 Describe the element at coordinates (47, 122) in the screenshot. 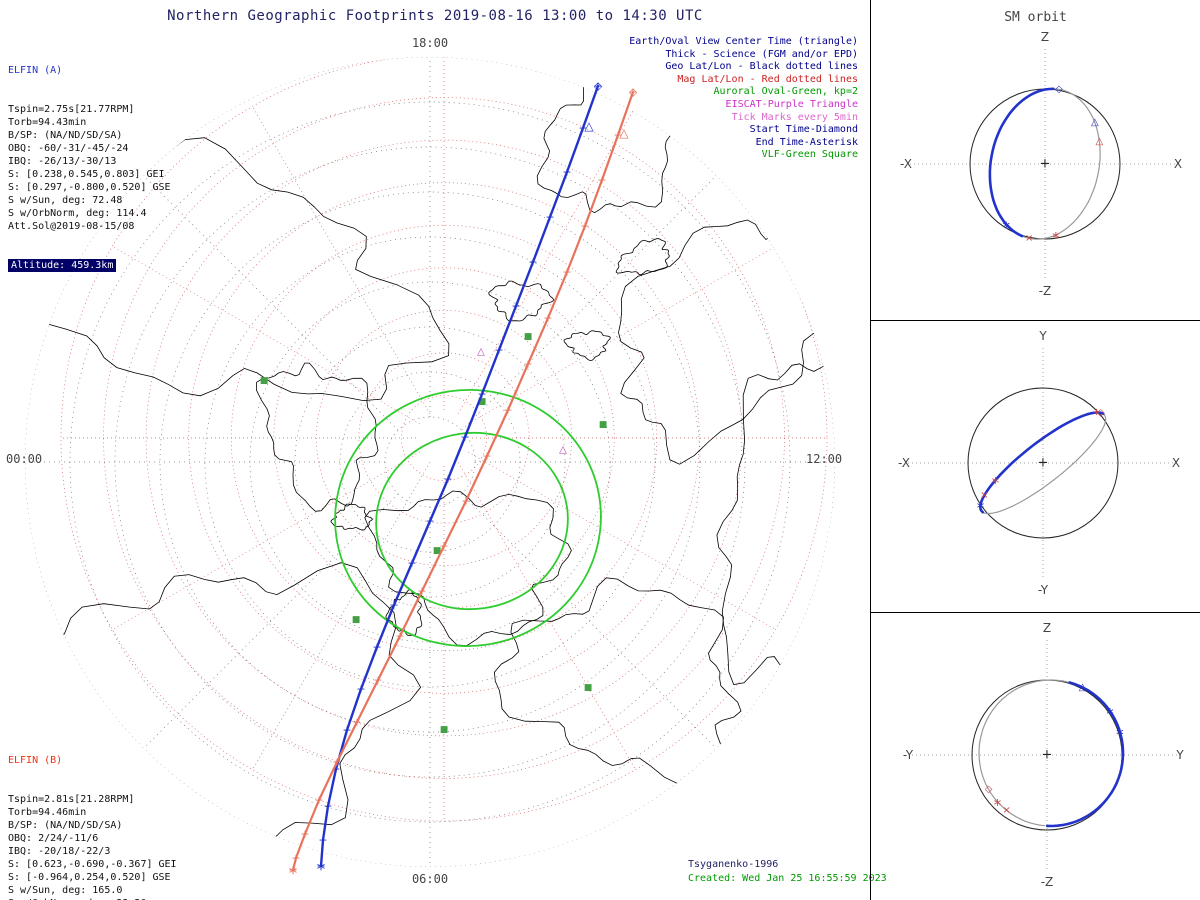

I see `info-line: Torb=94.43min` at that location.